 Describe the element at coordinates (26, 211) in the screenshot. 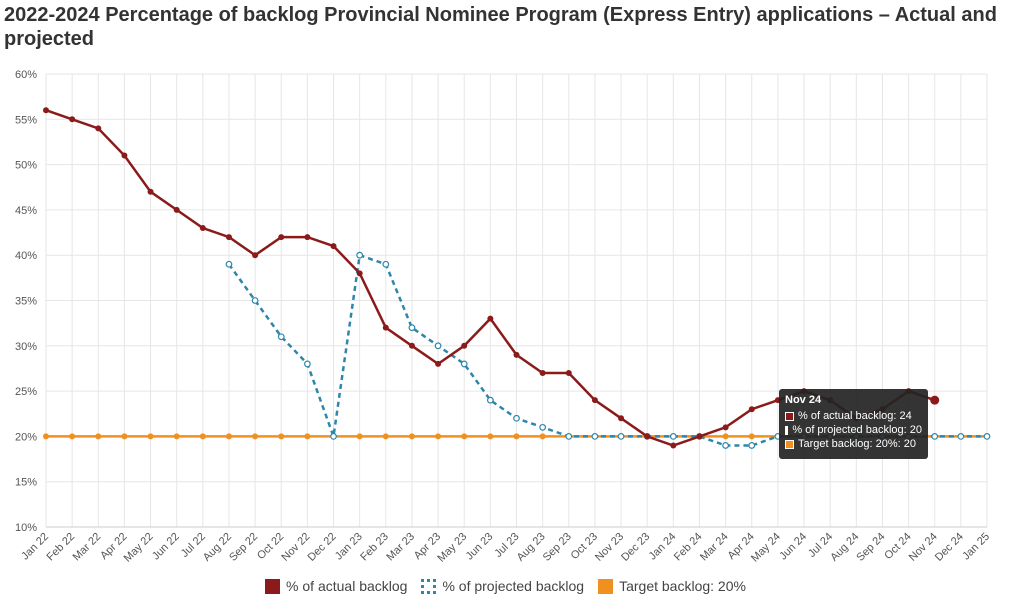

I see `y-tick-label: 45%` at that location.